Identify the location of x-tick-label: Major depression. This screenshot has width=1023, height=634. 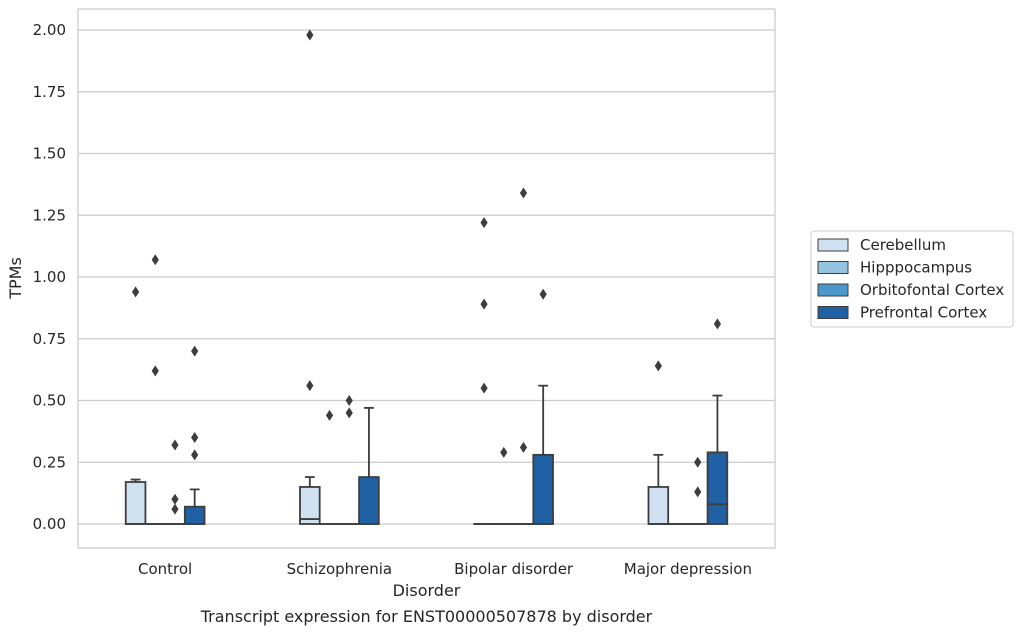
(688, 569).